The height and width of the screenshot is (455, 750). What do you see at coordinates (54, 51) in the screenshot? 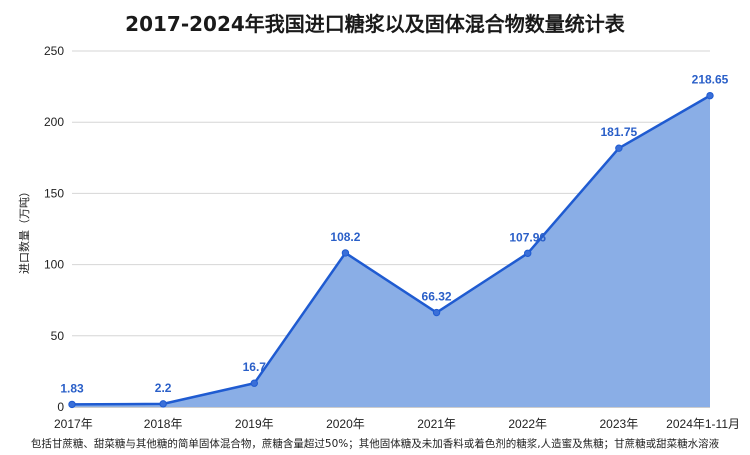
I see `y-tick-label: 250` at bounding box center [54, 51].